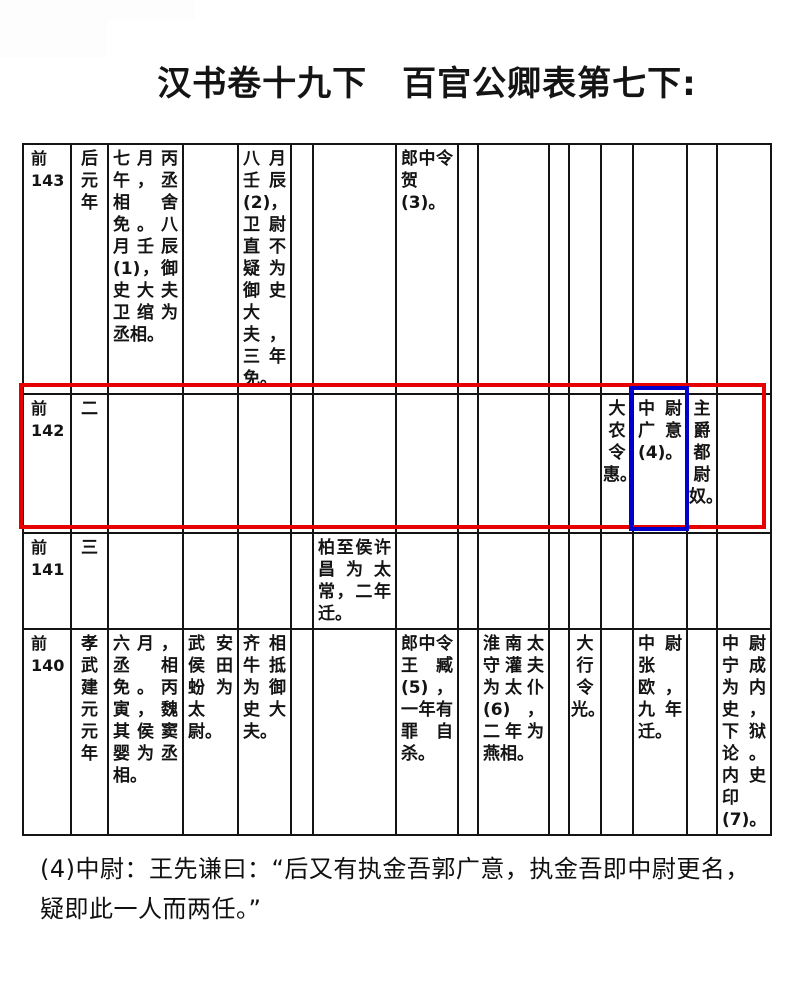 Image resolution: width=800 pixels, height=1000 pixels. I want to click on cell-r1-c13, so click(617, 269).